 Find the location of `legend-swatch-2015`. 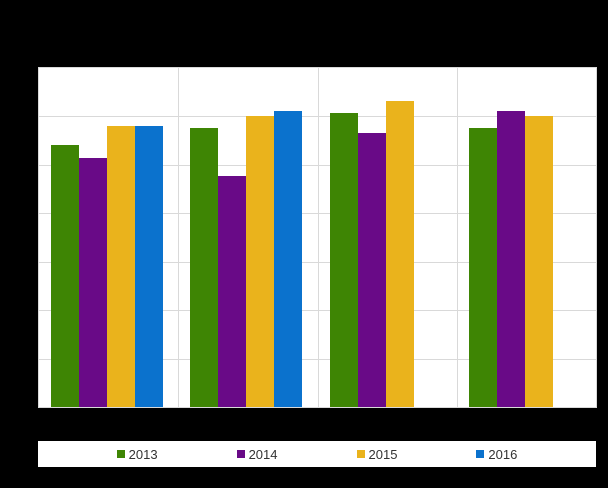

legend-swatch-2015 is located at coordinates (360, 454).